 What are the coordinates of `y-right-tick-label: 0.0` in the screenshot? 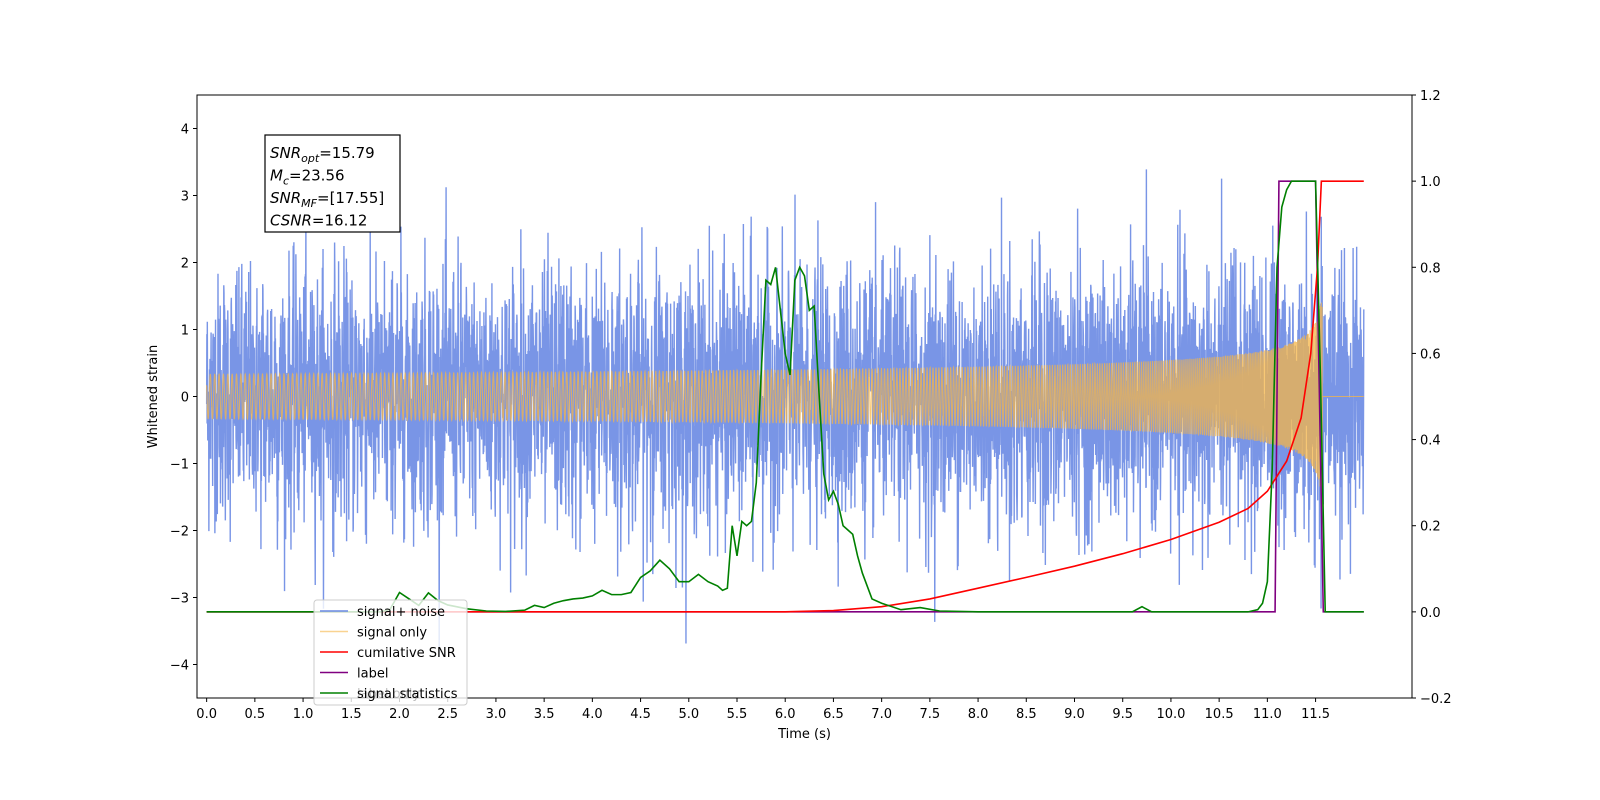 It's located at (1430, 613).